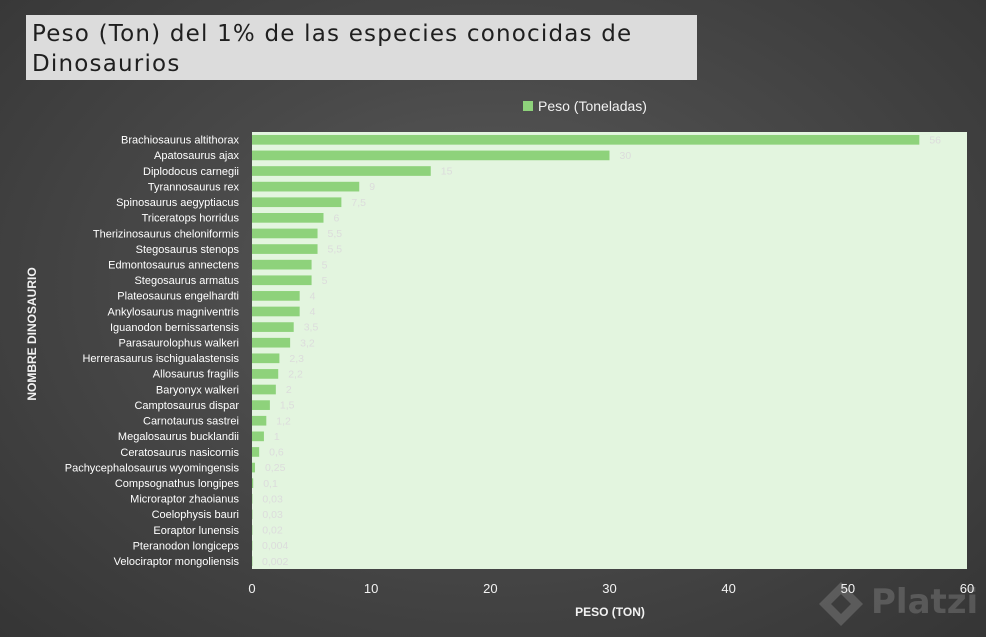 Image resolution: width=986 pixels, height=637 pixels. I want to click on value-label: 6, so click(337, 218).